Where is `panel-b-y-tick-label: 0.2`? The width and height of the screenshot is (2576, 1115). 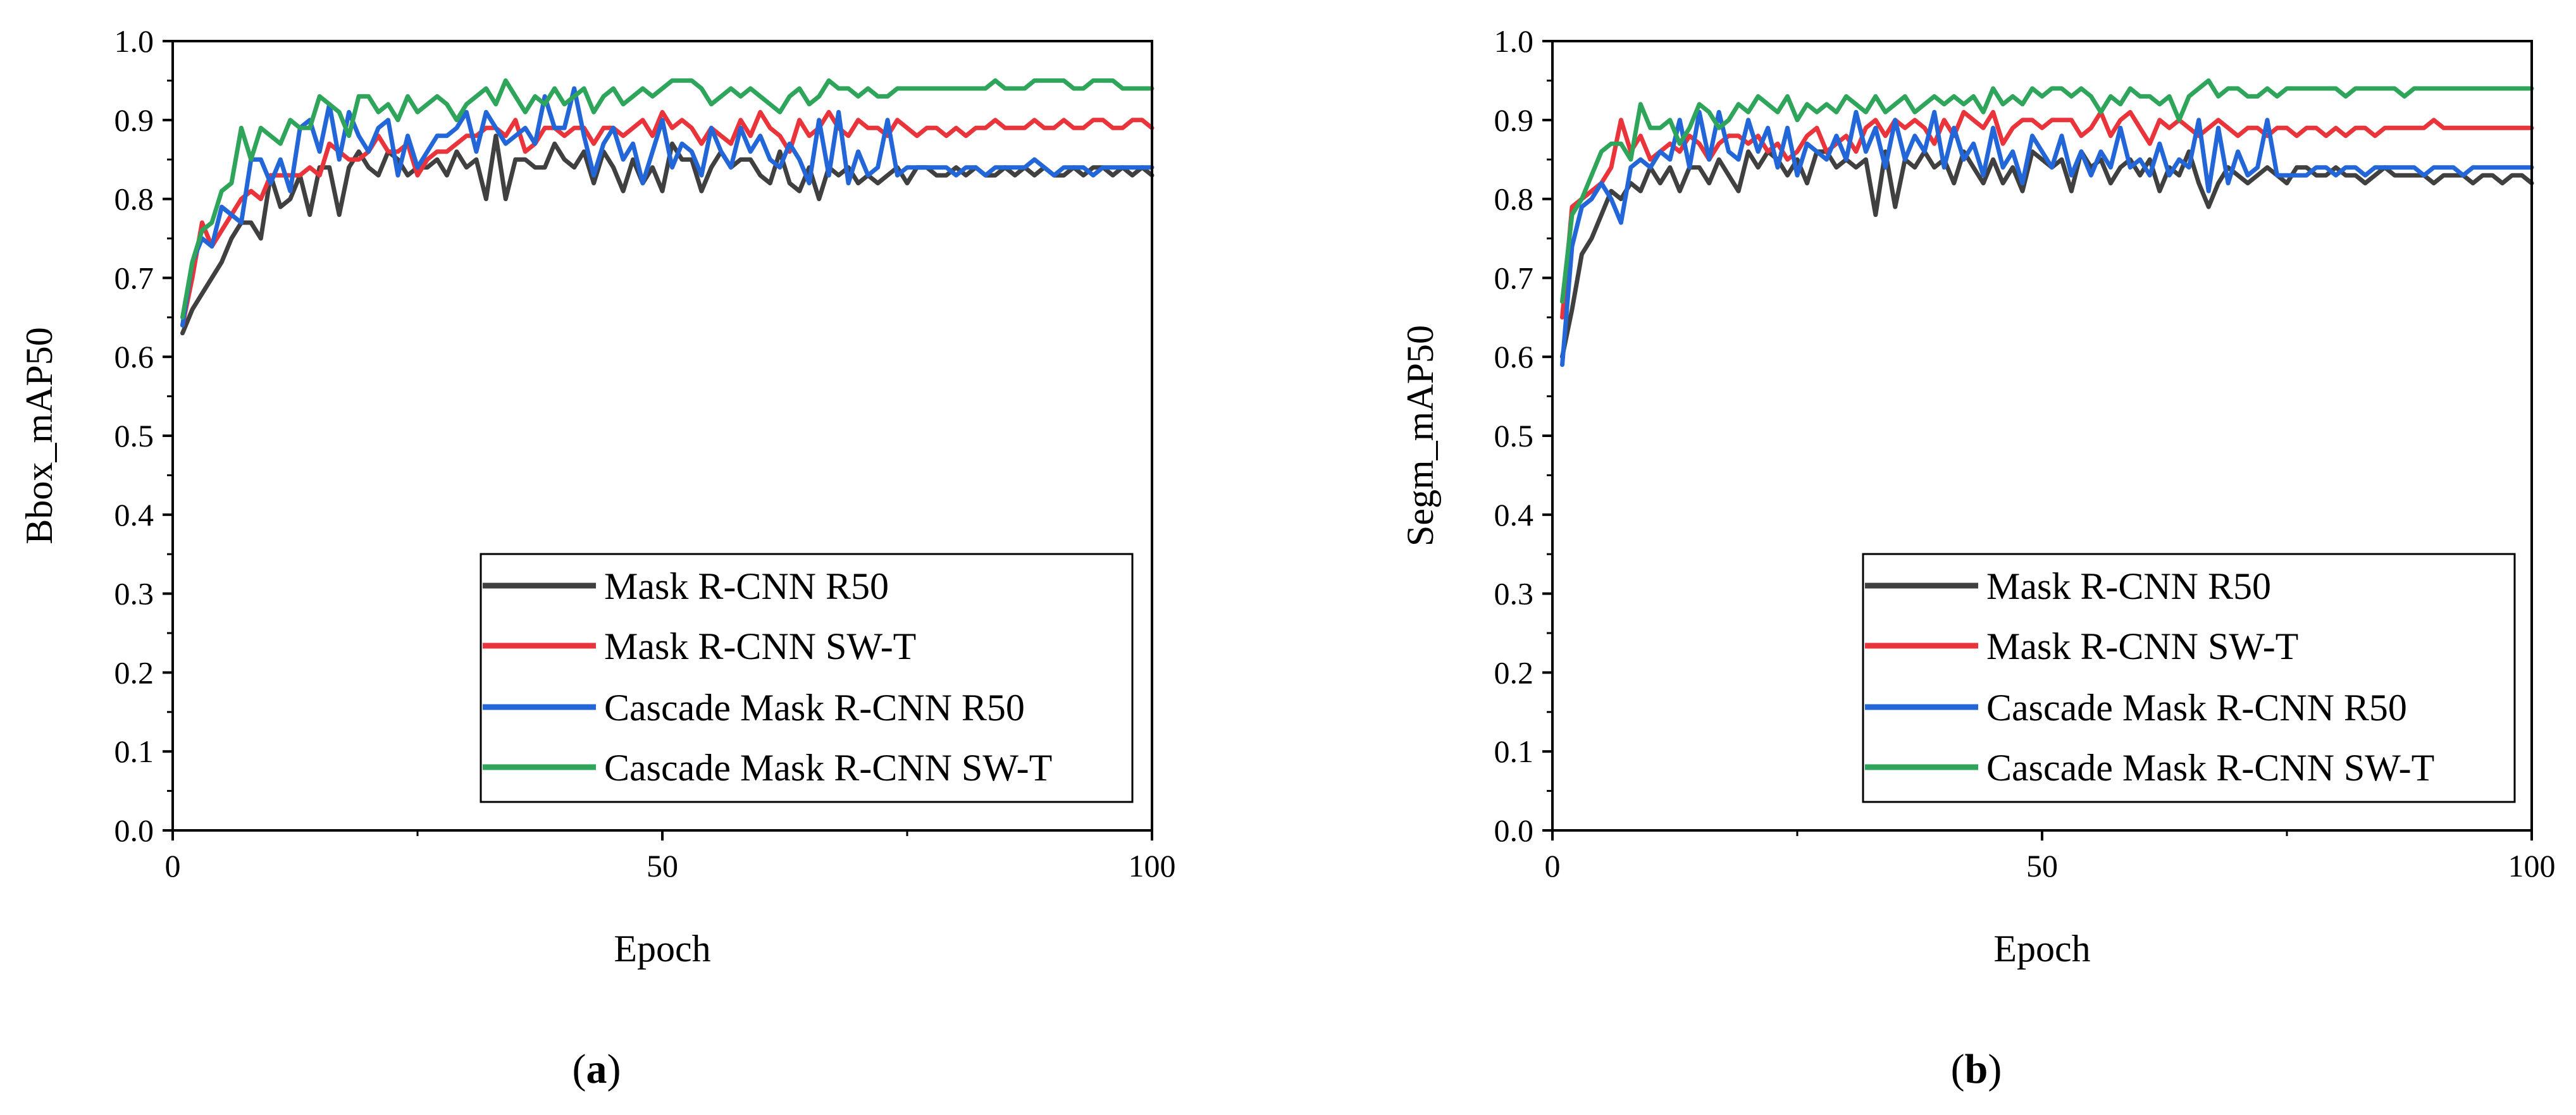
panel-b-y-tick-label: 0.2 is located at coordinates (1514, 673).